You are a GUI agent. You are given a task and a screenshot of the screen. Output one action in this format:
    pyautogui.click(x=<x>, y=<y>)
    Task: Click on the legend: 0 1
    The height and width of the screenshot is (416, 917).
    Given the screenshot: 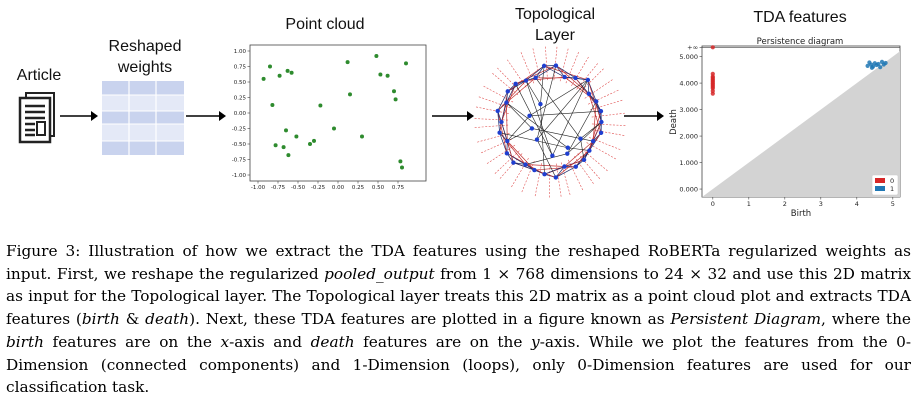 What is the action you would take?
    pyautogui.click(x=885, y=185)
    